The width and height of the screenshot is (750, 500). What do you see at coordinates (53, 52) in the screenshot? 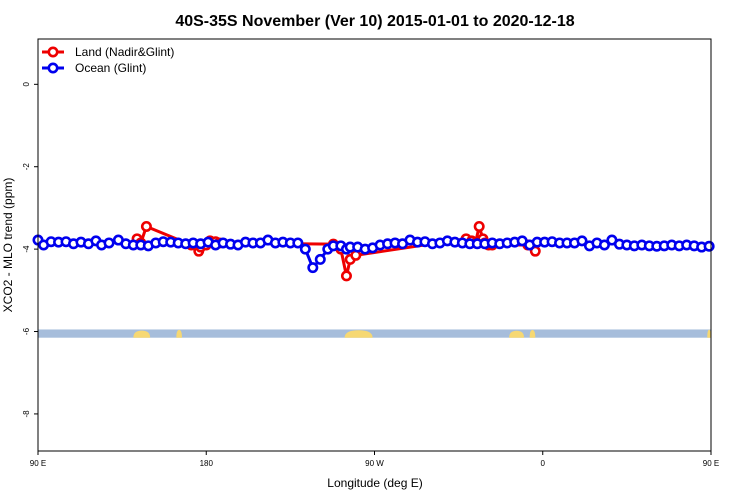
I see `legend-land-marker` at bounding box center [53, 52].